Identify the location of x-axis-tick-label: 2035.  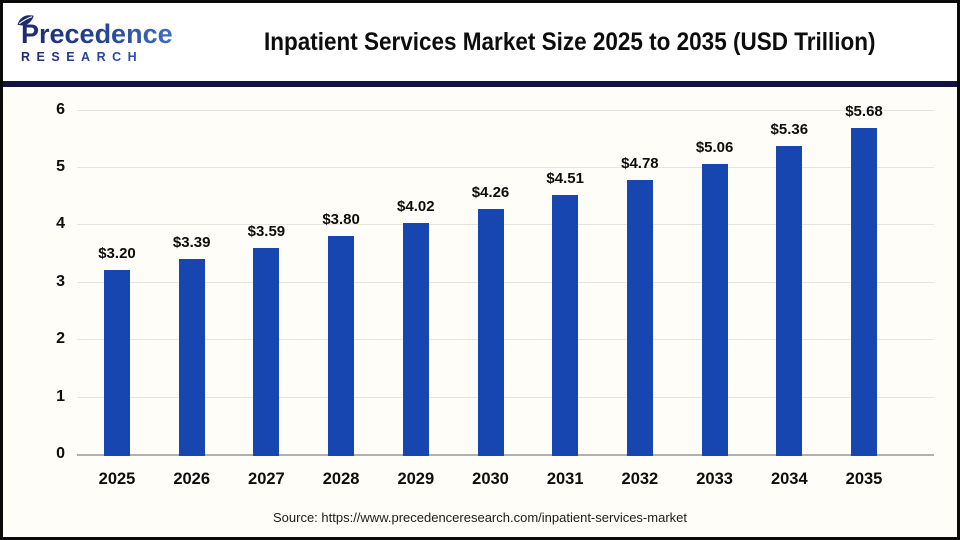
(864, 479).